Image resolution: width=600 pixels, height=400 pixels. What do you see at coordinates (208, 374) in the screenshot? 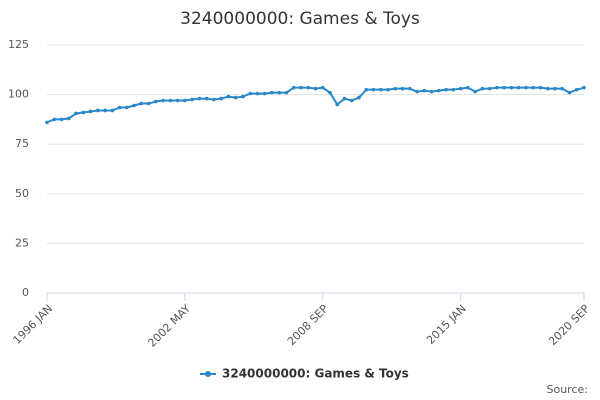
I see `legend-marker` at bounding box center [208, 374].